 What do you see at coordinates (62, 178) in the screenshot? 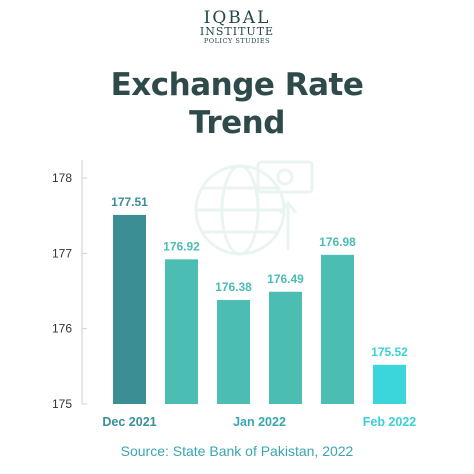
I see `y-tick-label: 178` at bounding box center [62, 178].